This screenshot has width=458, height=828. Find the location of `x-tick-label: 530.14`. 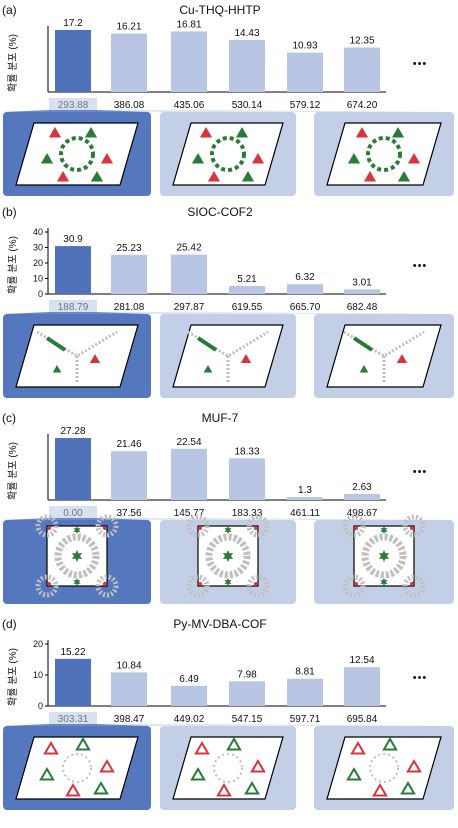

x-tick-label: 530.14 is located at coordinates (247, 105).